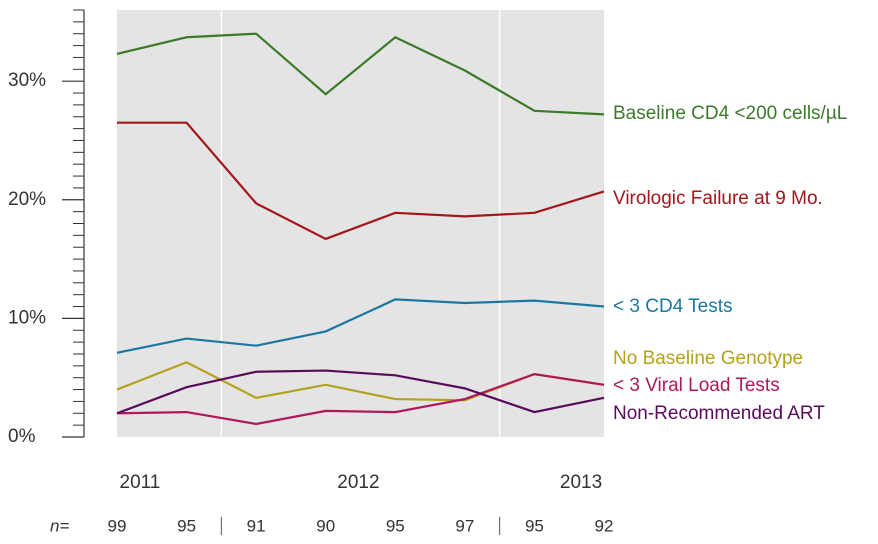 This screenshot has width=878, height=544. What do you see at coordinates (27, 317) in the screenshot?
I see `y-tick-label: 10%` at bounding box center [27, 317].